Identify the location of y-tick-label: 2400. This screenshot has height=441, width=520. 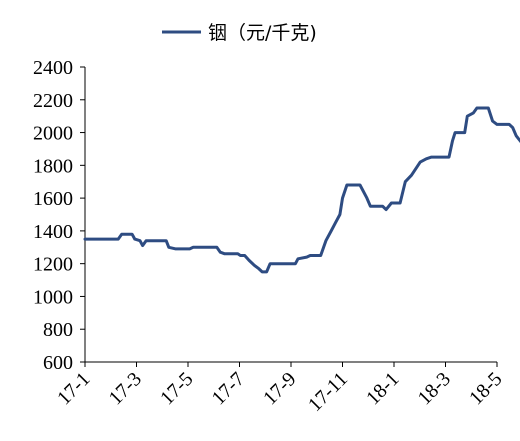
(53, 68).